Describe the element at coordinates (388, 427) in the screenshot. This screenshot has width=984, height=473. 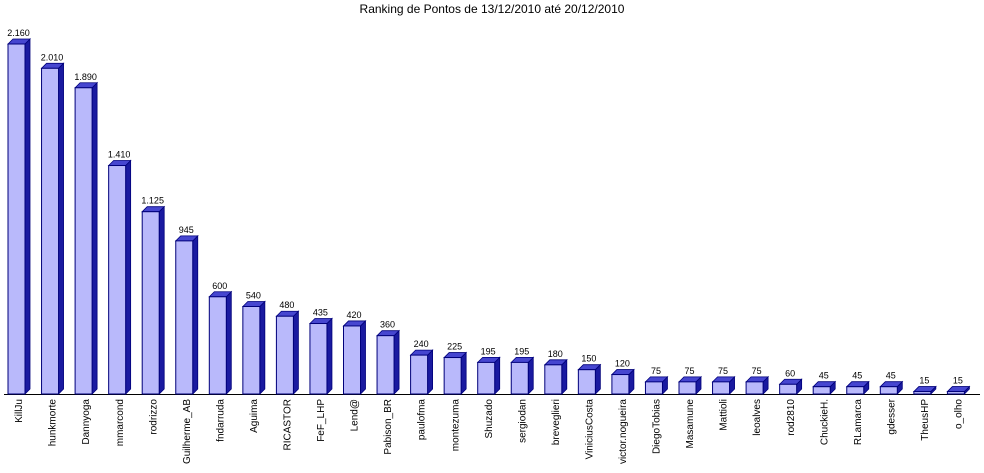
I see `category-label: Pabison_BR` at that location.